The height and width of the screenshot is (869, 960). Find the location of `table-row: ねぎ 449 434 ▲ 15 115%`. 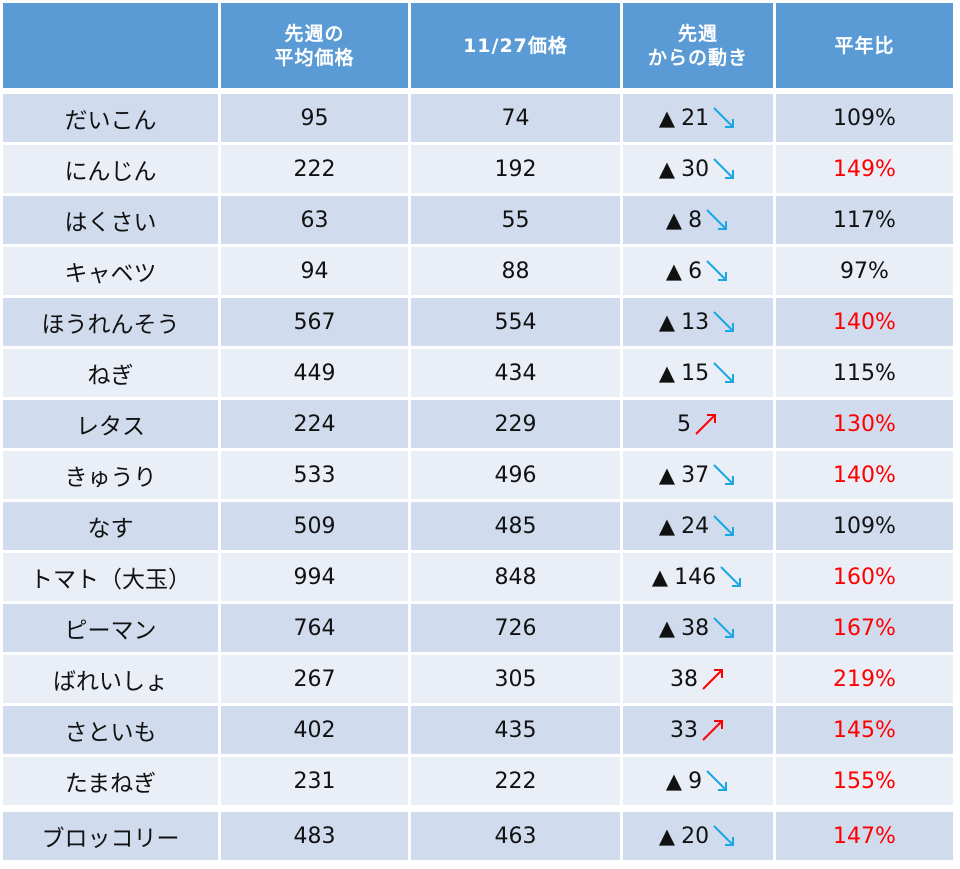

table-row: ねぎ 449 434 ▲ 15 115% is located at coordinates (478, 373).